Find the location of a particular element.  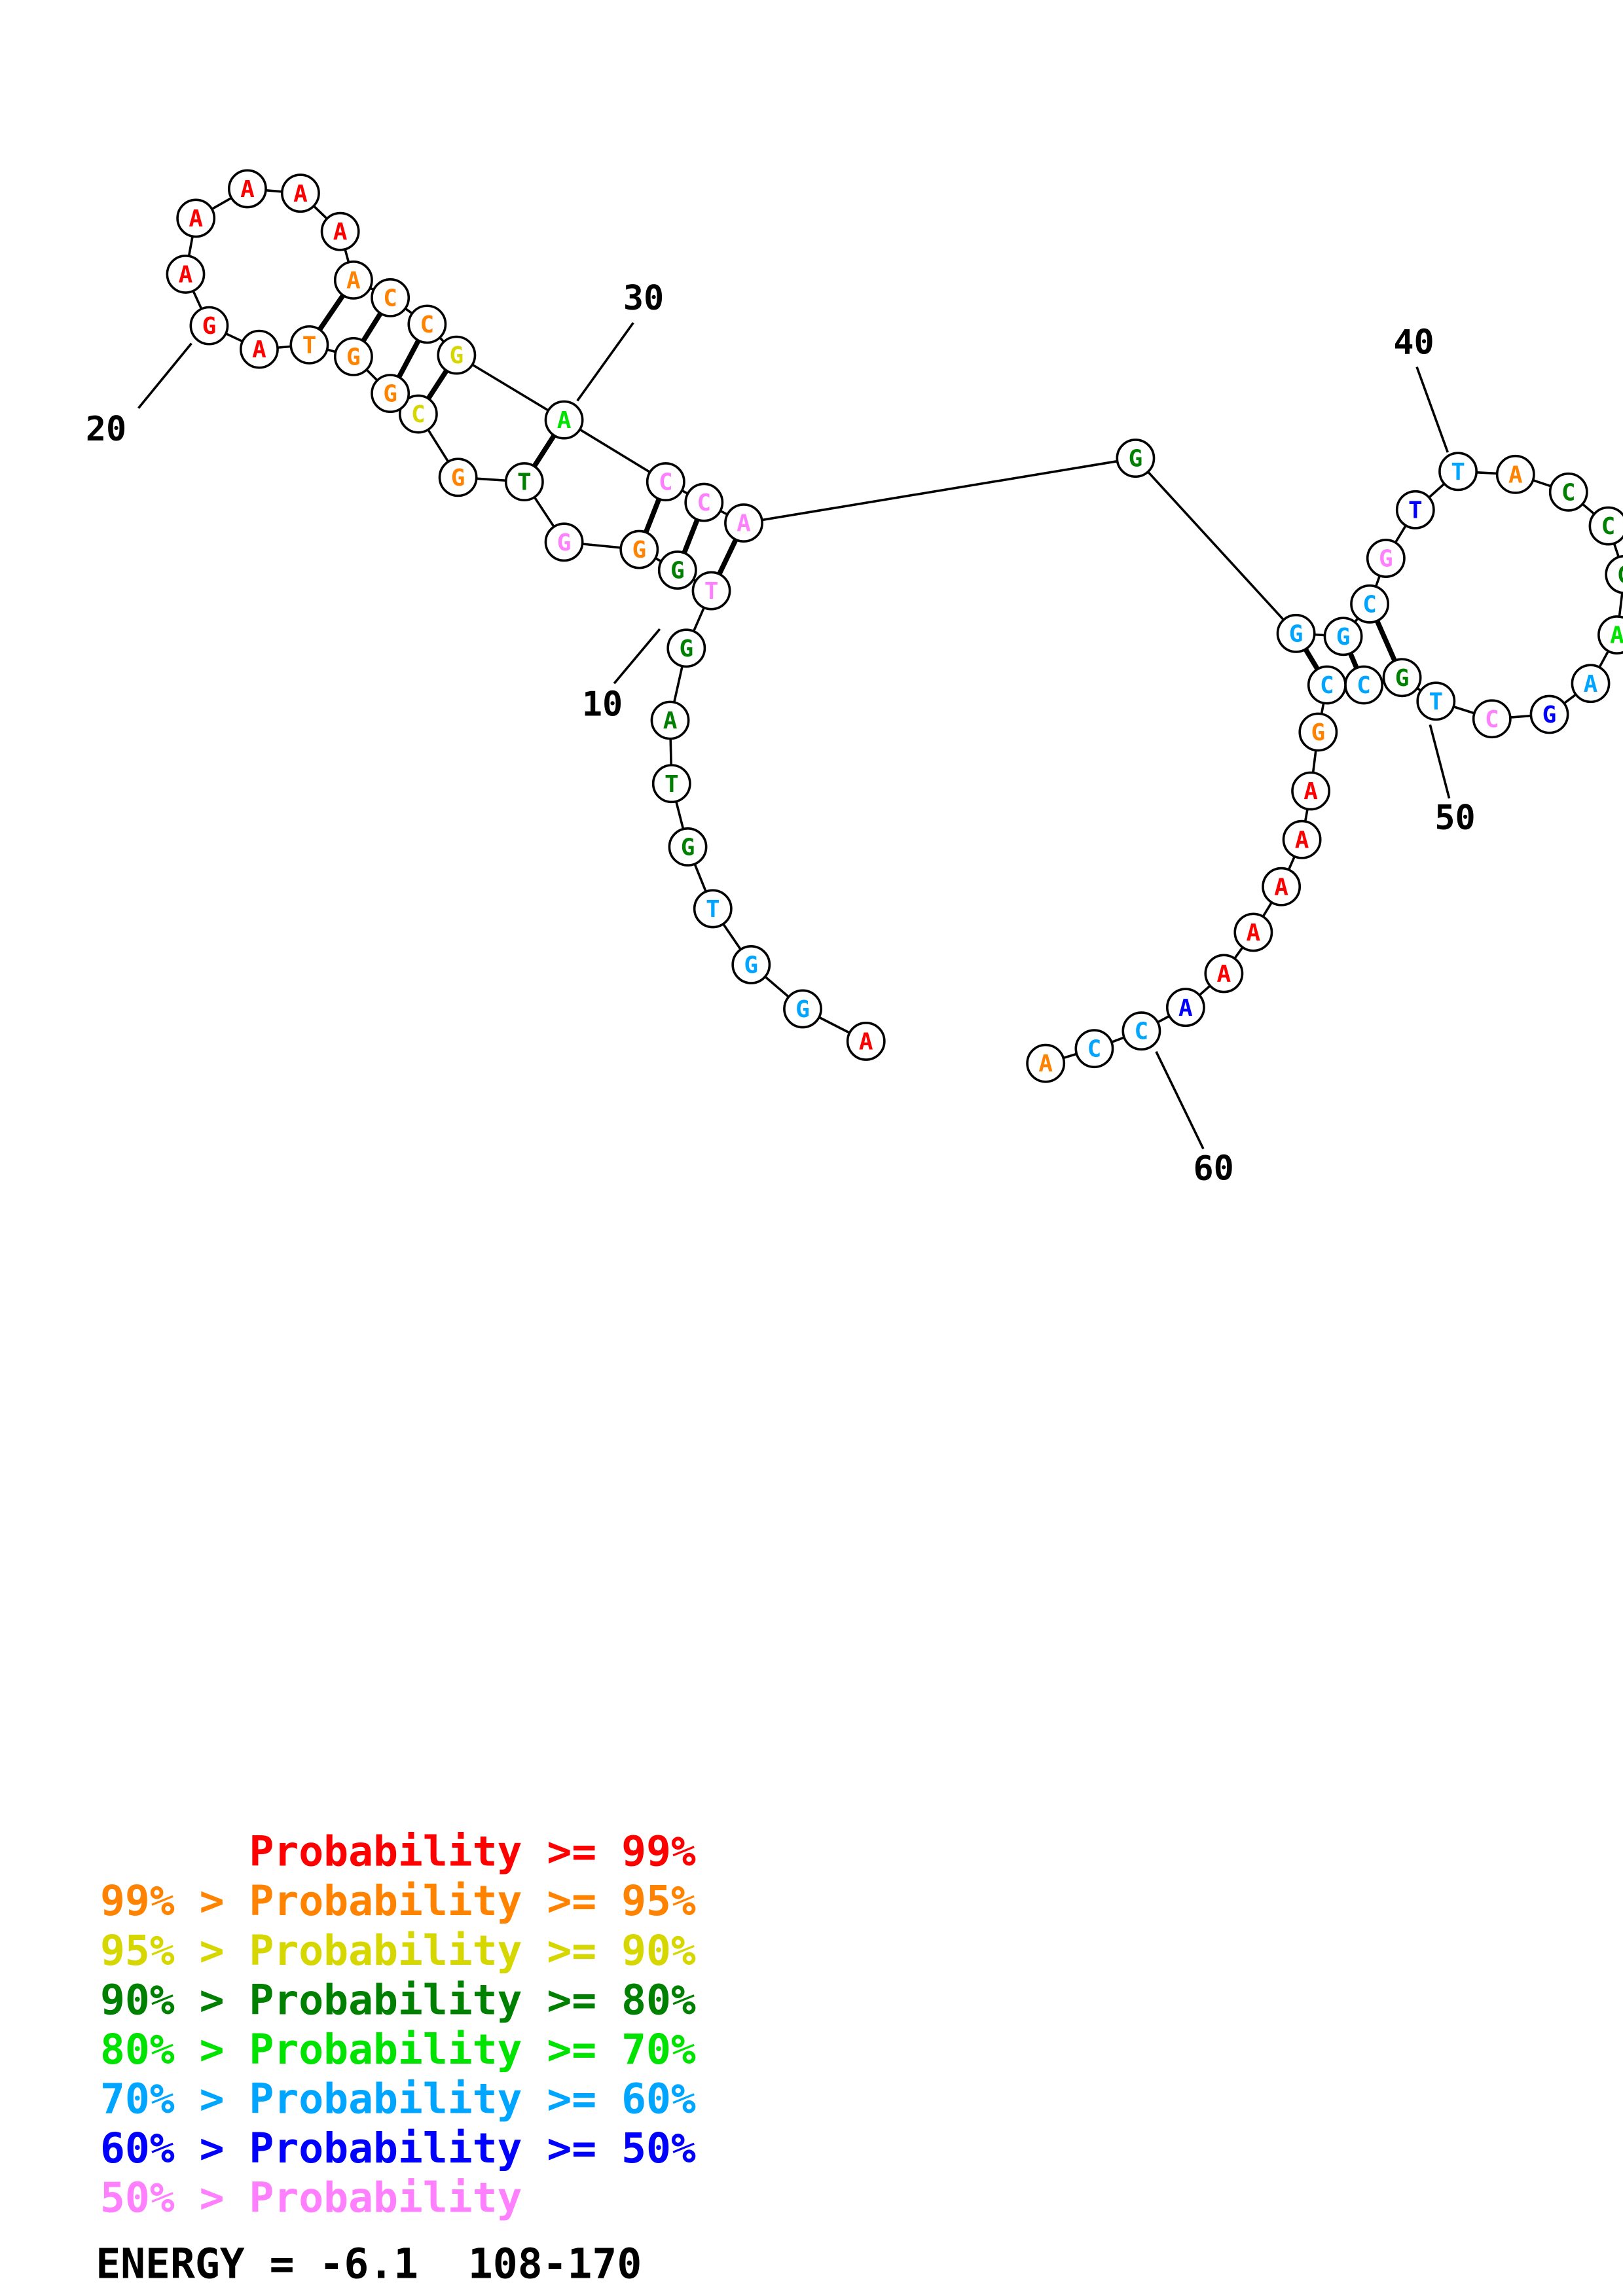

energy-label: ENERGY = -6.1 108-170 is located at coordinates (369, 2264).